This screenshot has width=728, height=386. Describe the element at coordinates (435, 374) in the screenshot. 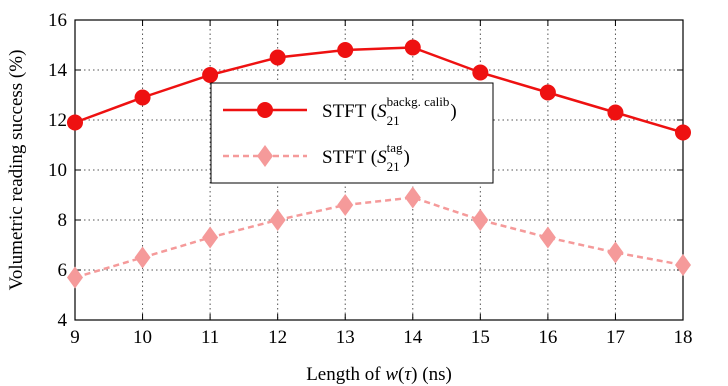

I see `x-axis-label-suffix: (ns)` at that location.